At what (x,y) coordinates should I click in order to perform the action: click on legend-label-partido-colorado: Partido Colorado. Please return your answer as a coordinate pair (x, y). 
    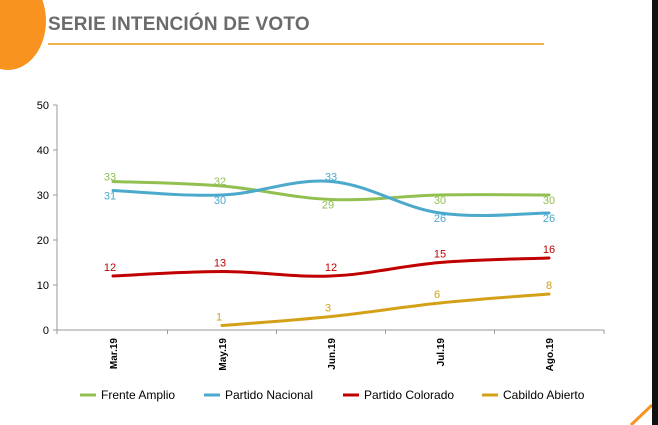
    Looking at the image, I should click on (409, 395).